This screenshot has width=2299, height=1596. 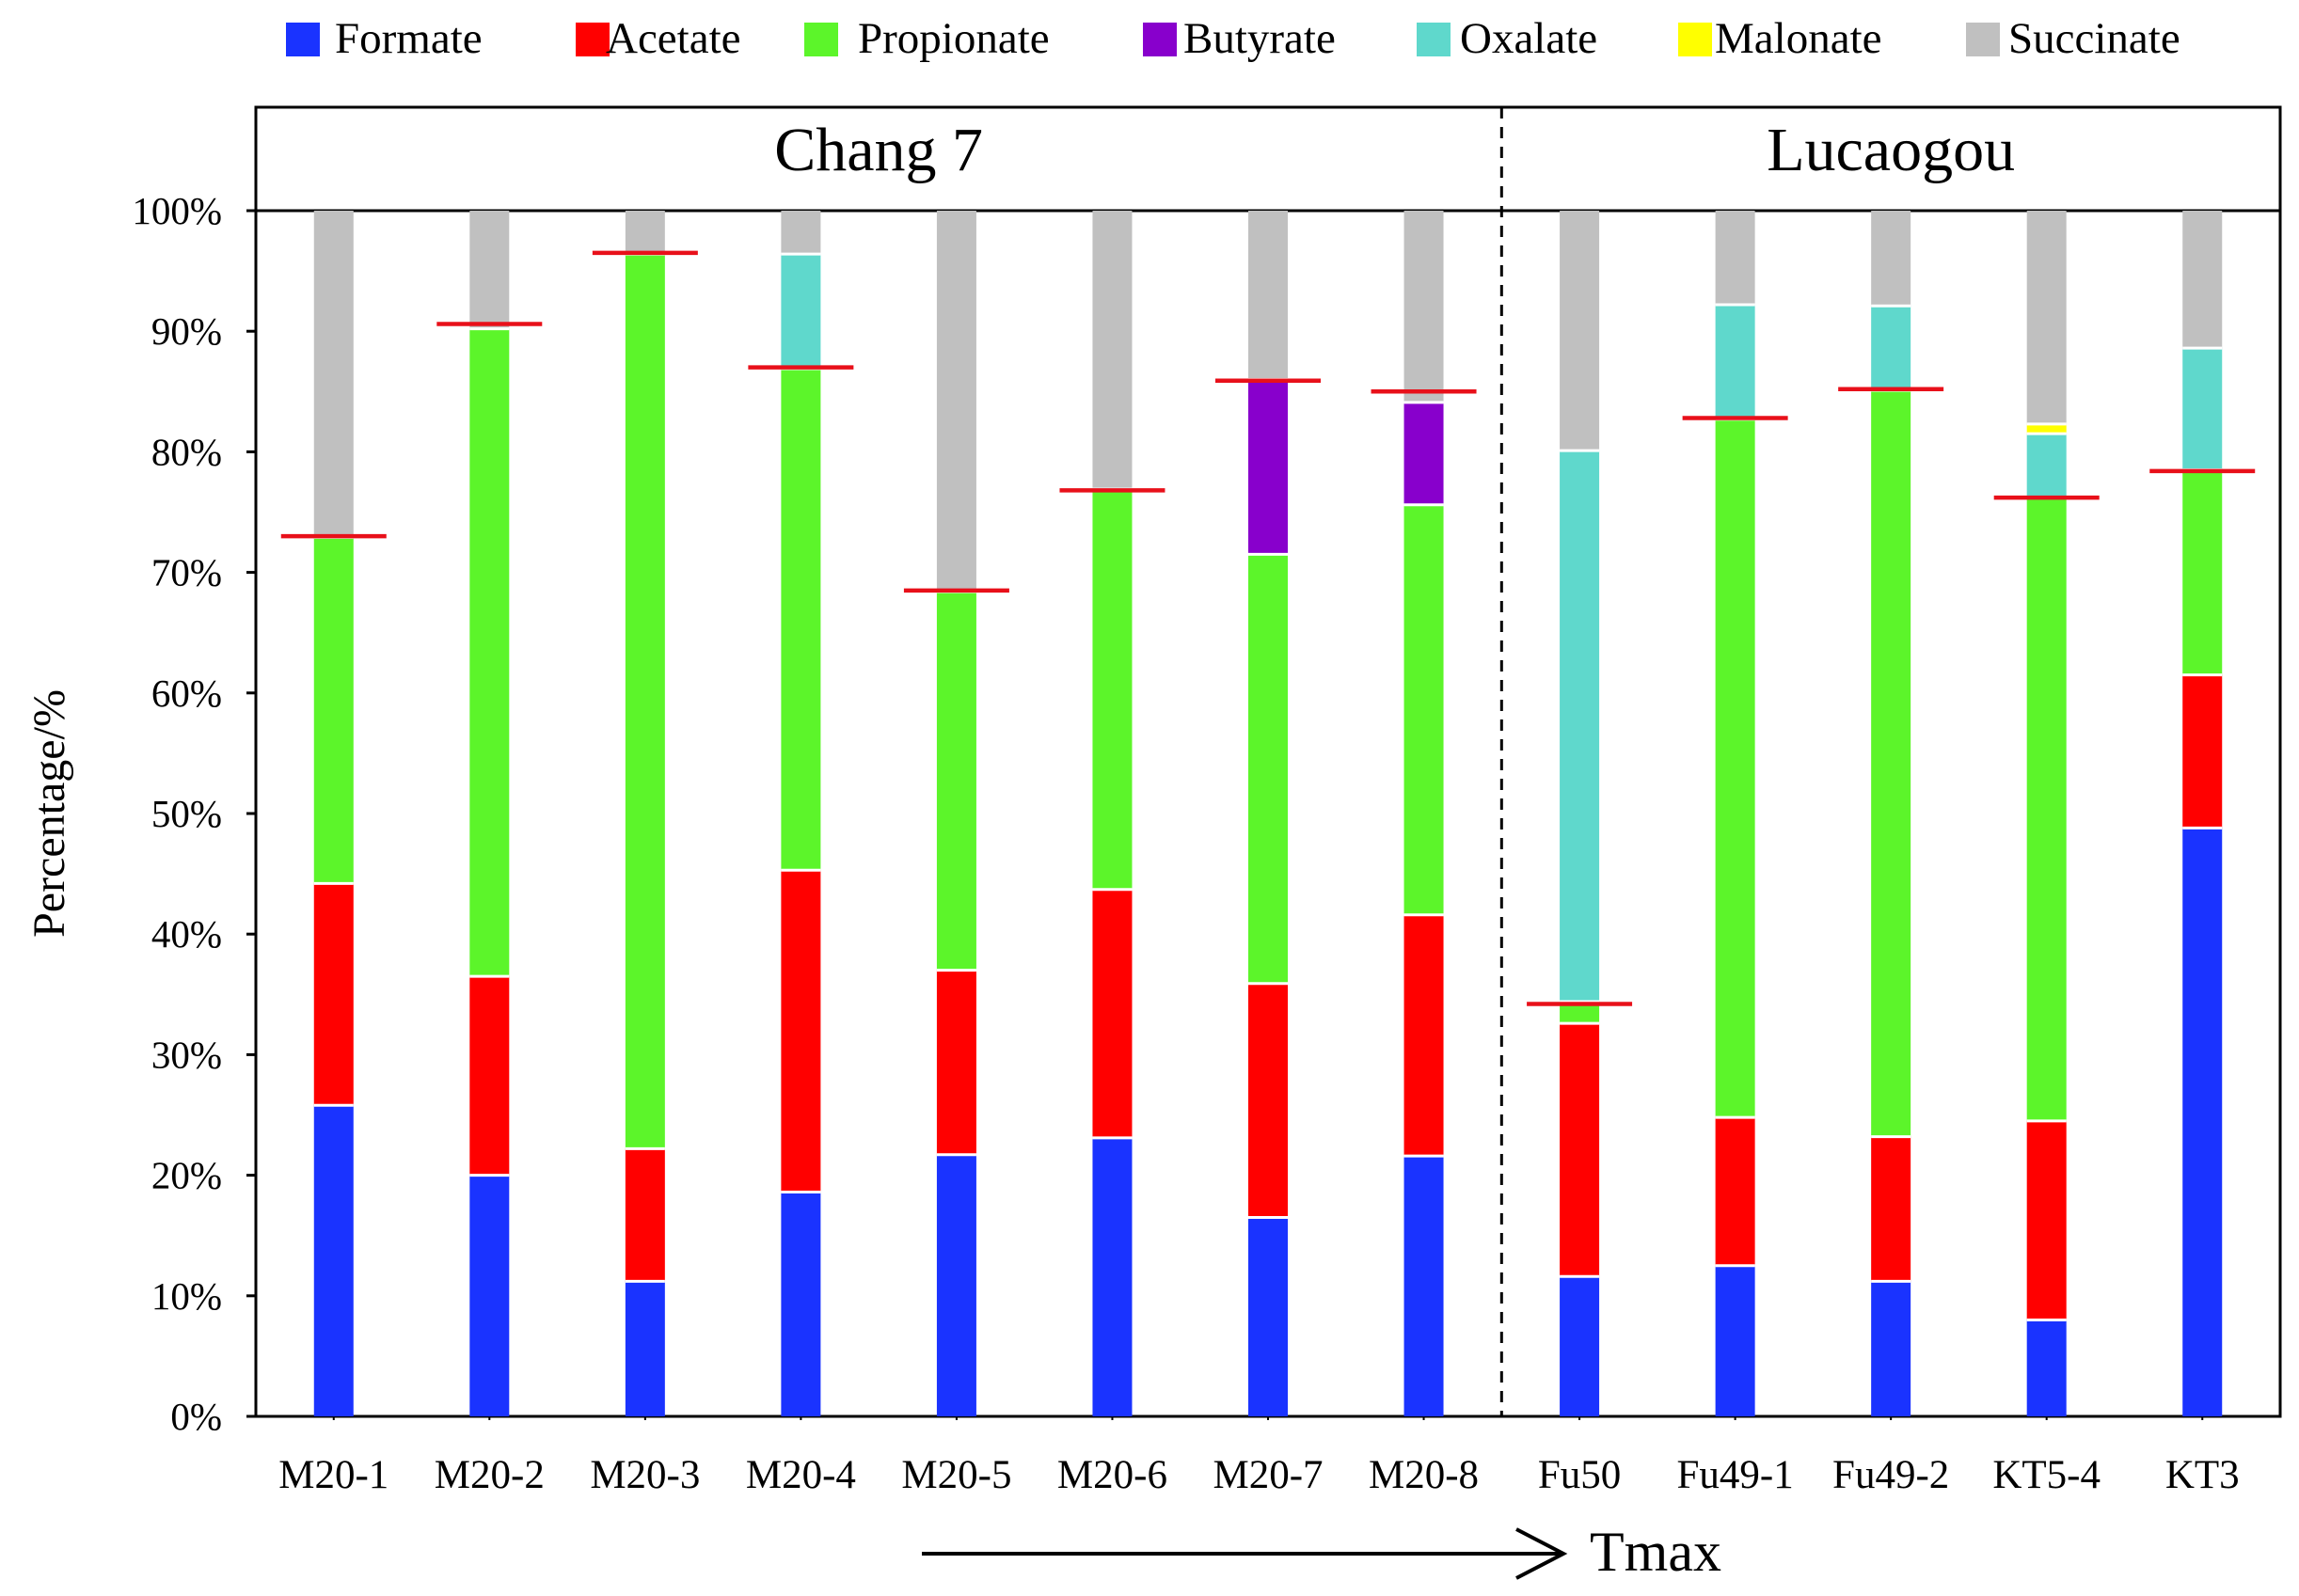 What do you see at coordinates (186, 813) in the screenshot?
I see `y-tick-label: 50%` at bounding box center [186, 813].